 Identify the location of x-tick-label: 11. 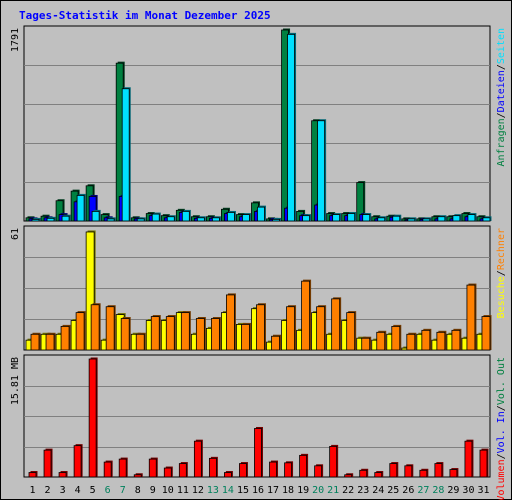
(183, 490).